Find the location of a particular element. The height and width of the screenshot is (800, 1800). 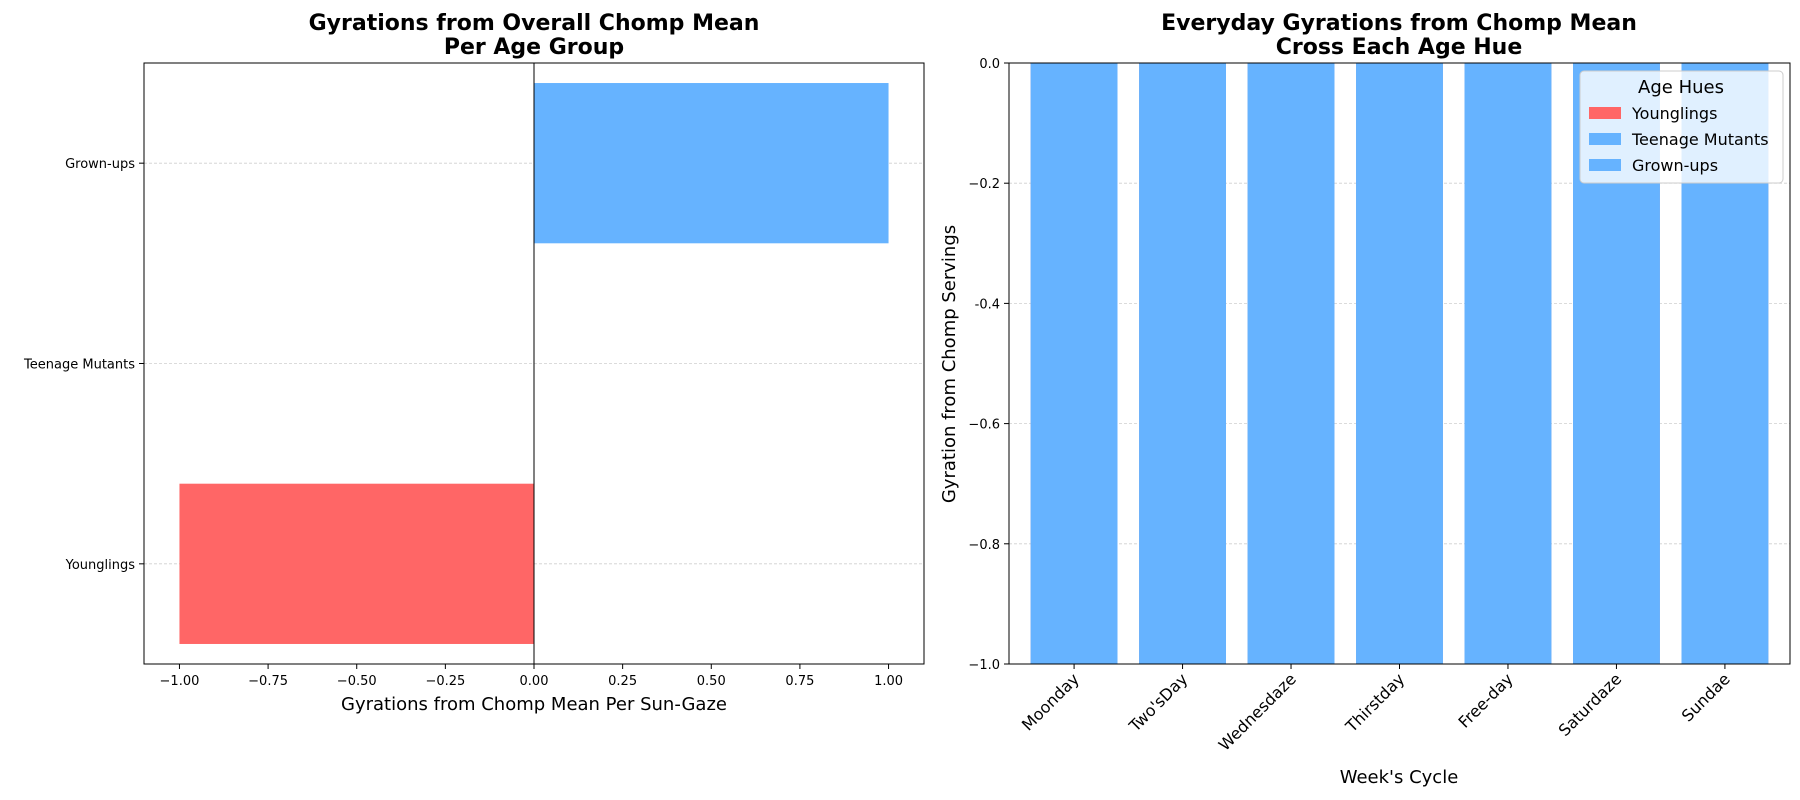

chart2-y-ticks: 0.0 −0.2 -0.4 −0.6 −0.8 −1.0 is located at coordinates (988, 365).